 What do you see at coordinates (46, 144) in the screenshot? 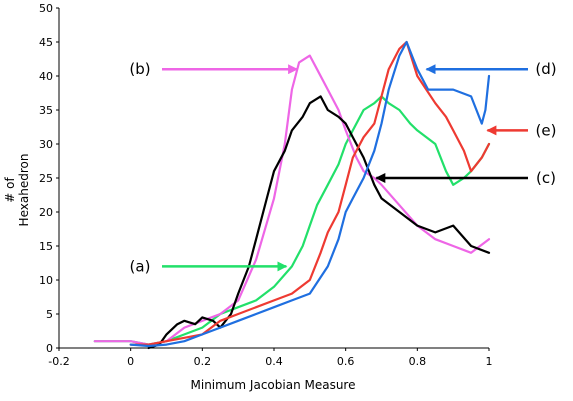
I see `y-tick-label: 30` at bounding box center [46, 144].